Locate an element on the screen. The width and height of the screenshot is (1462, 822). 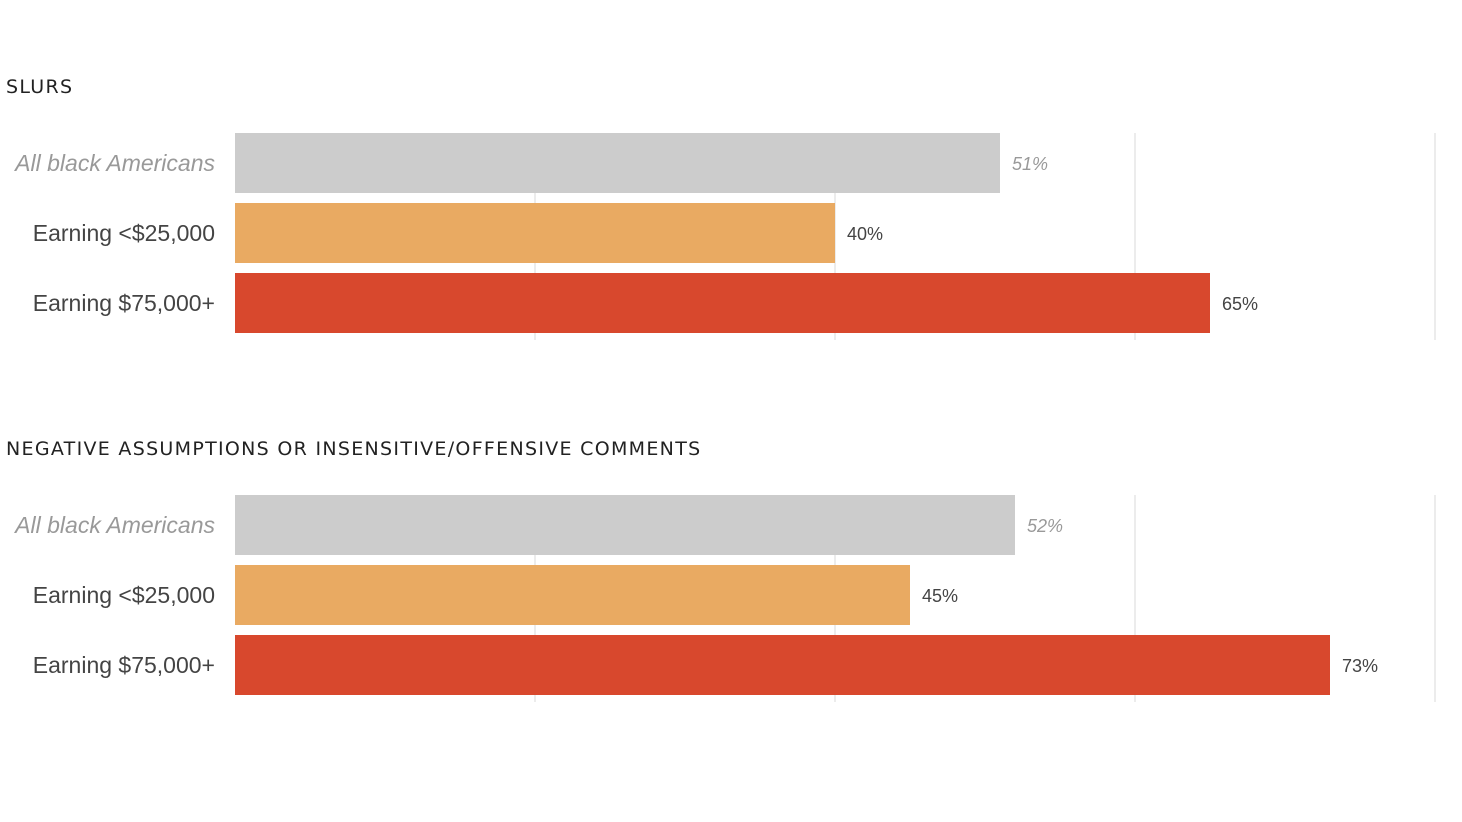
value-label-all-black-americans: 51% is located at coordinates (1030, 164).